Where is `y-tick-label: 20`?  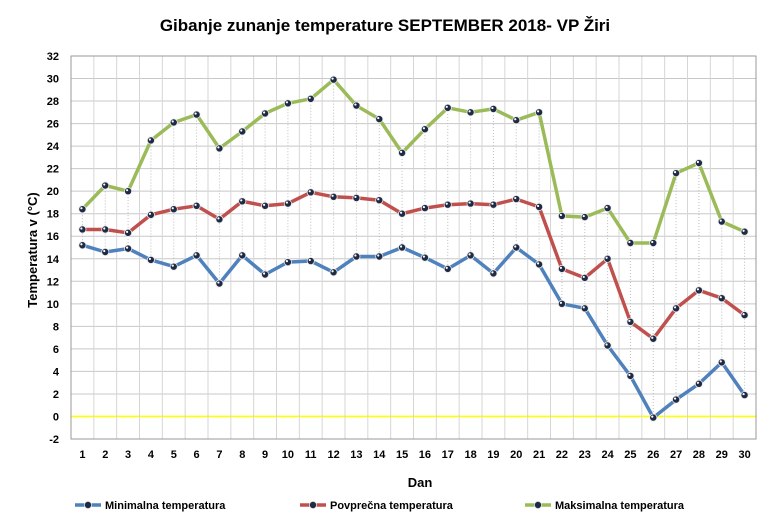
y-tick-label: 20 is located at coordinates (53, 192).